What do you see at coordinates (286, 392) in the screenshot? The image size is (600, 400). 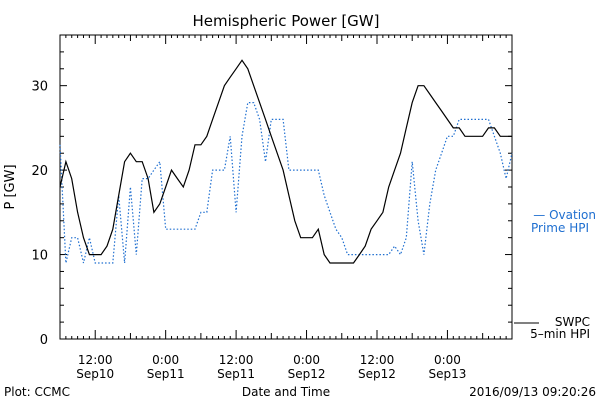 I see `x-axis-label: Date and Time` at bounding box center [286, 392].